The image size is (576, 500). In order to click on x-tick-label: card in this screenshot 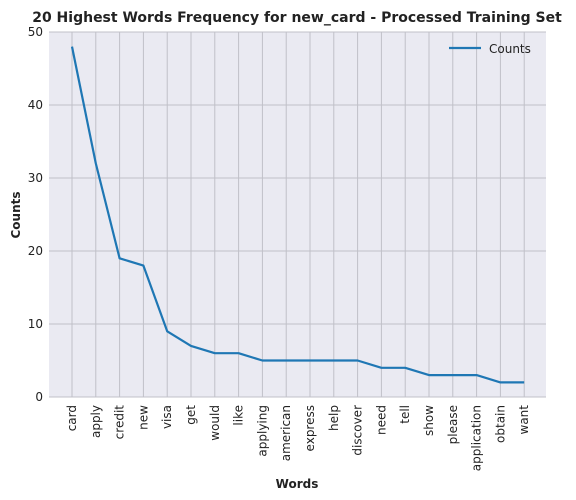, I will do `click(72, 418)`.